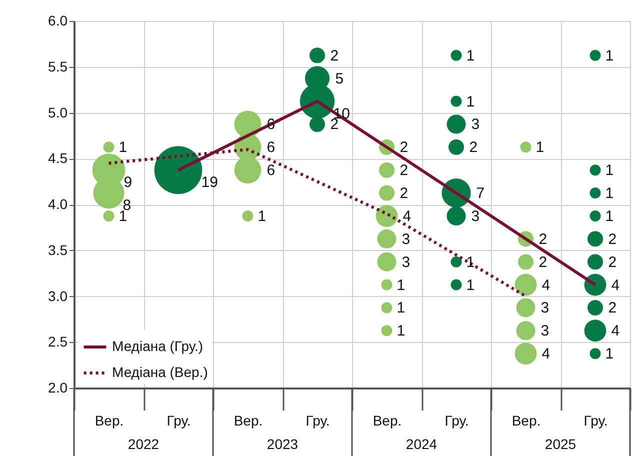 Image resolution: width=634 pixels, height=456 pixels. What do you see at coordinates (560, 444) in the screenshot?
I see `text: 2025` at bounding box center [560, 444].